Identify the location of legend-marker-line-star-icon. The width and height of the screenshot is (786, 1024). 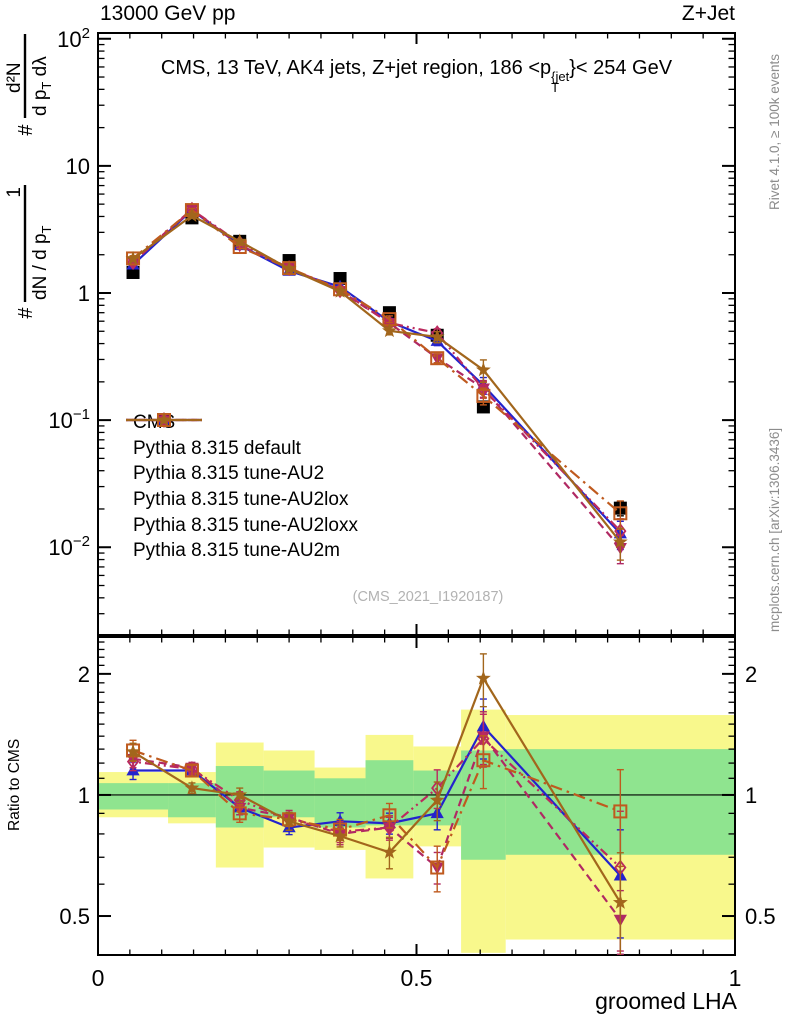
(164, 419).